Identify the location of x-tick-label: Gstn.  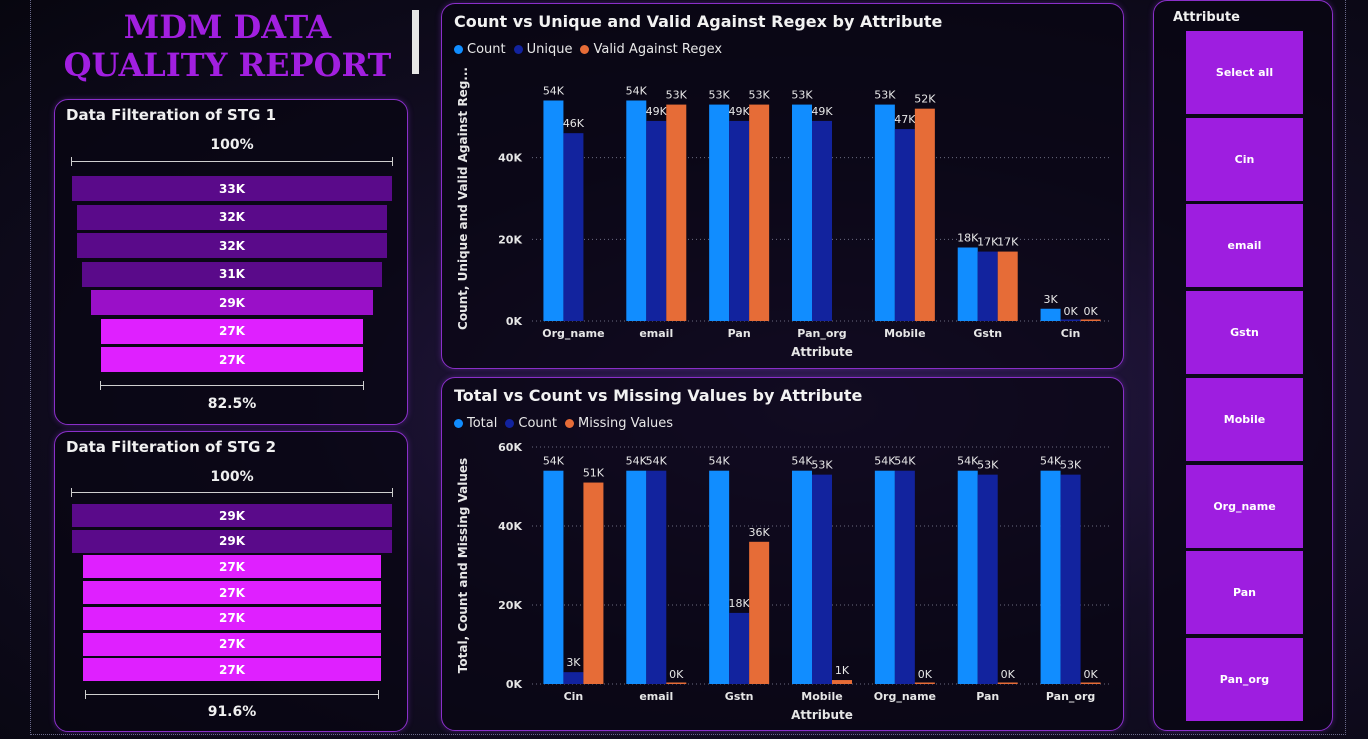
(987, 333).